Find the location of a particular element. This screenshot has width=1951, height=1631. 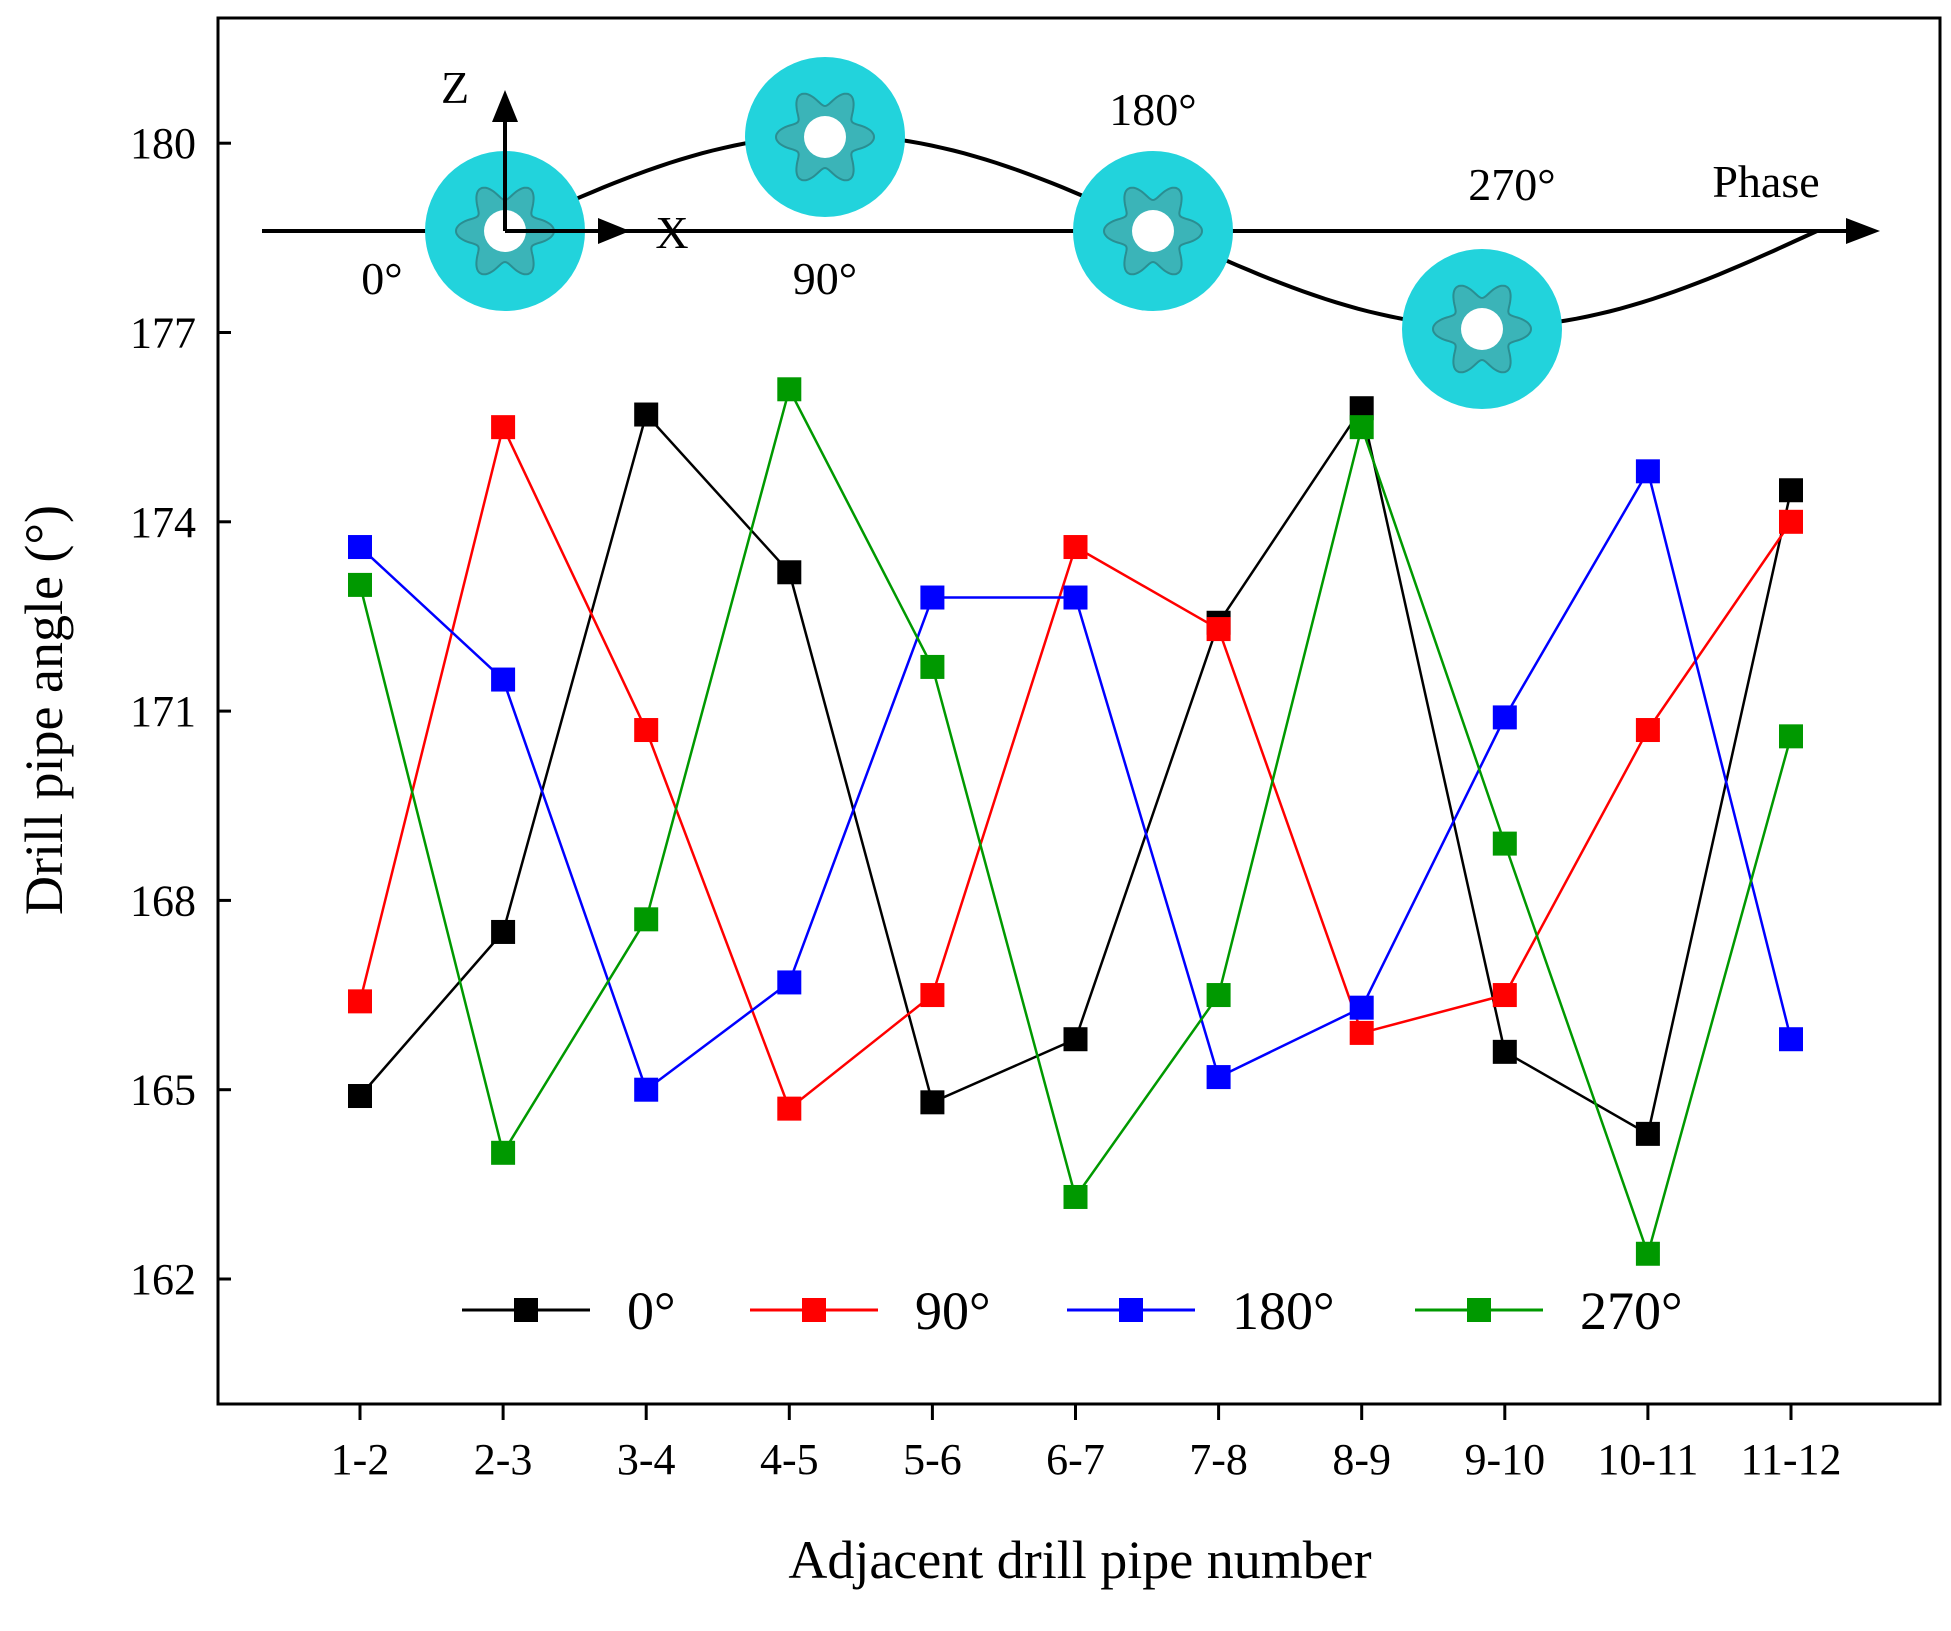

y-tick-label: 177 is located at coordinates (163, 333).